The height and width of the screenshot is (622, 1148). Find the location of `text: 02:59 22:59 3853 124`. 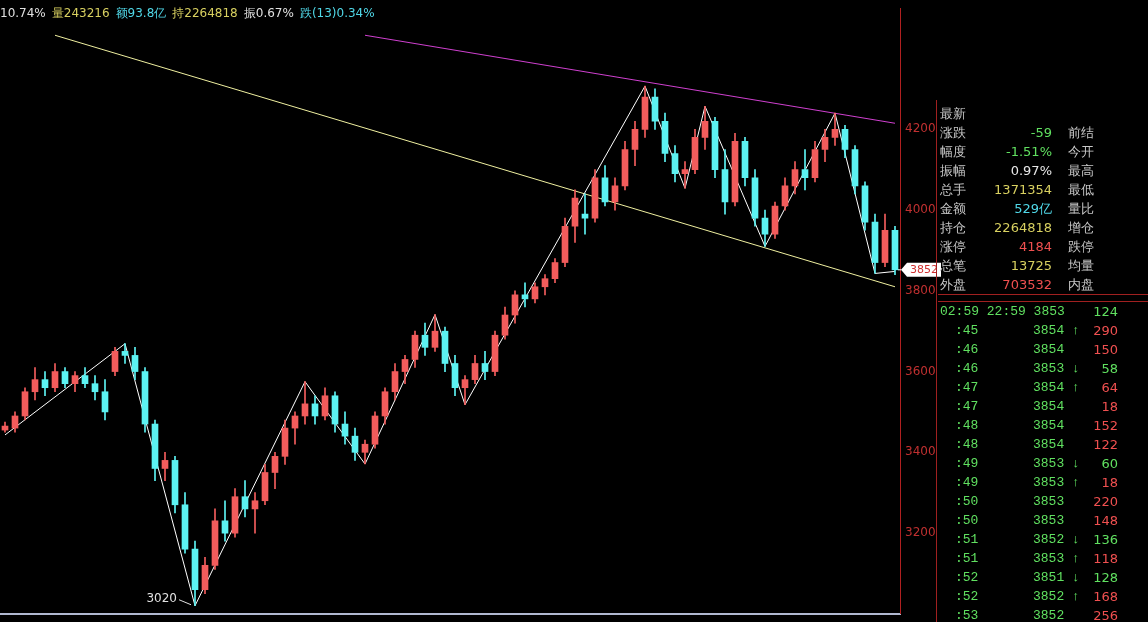

text: 02:59 22:59 3853 124 is located at coordinates (1029, 311).